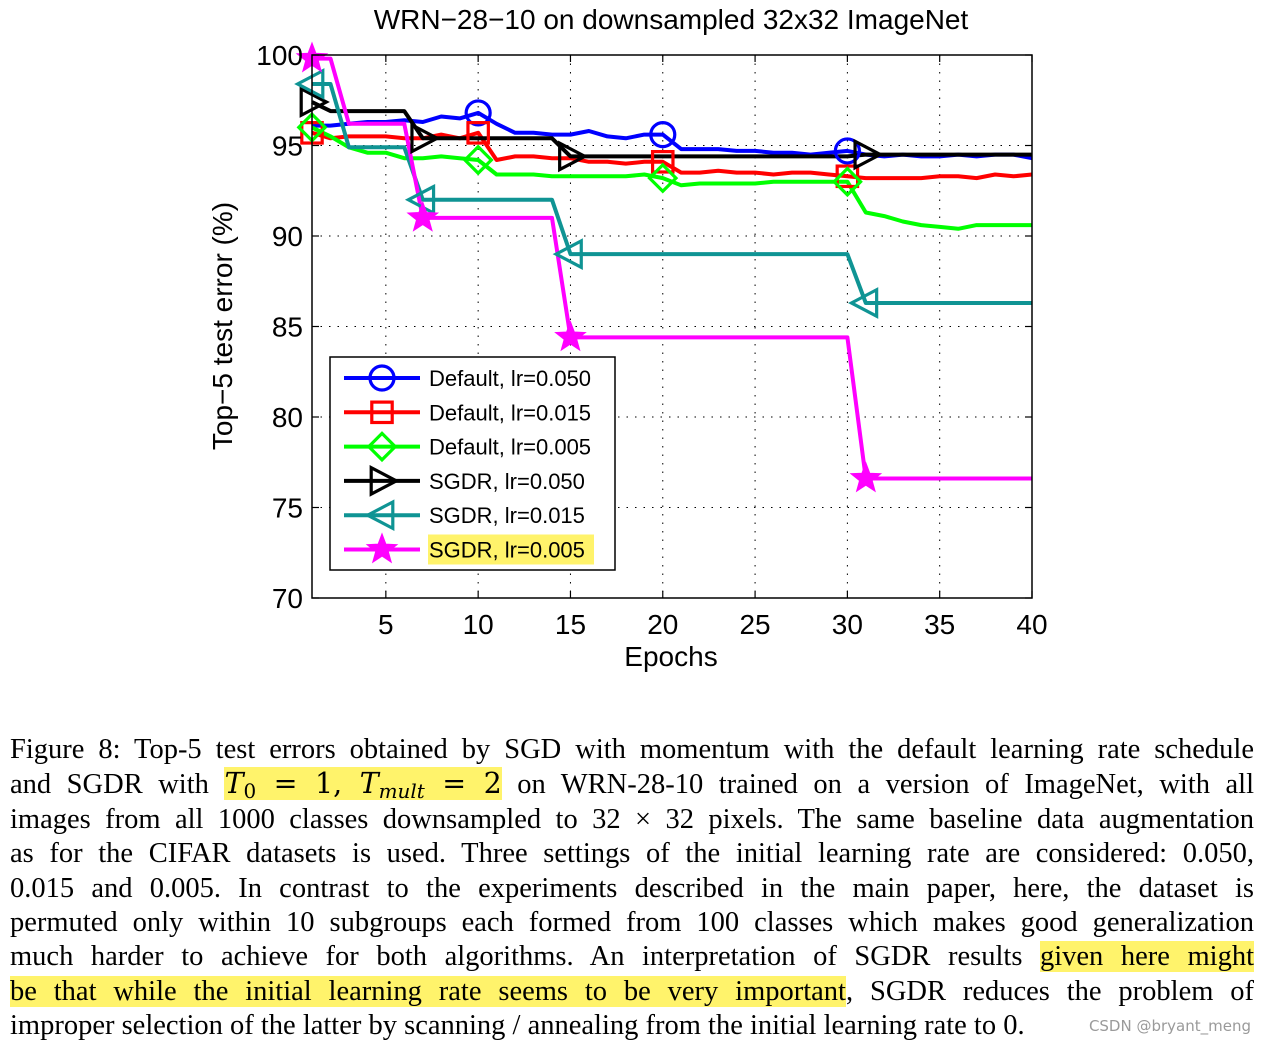 The image size is (1265, 1045). I want to click on x-tick-label: 15, so click(570, 624).